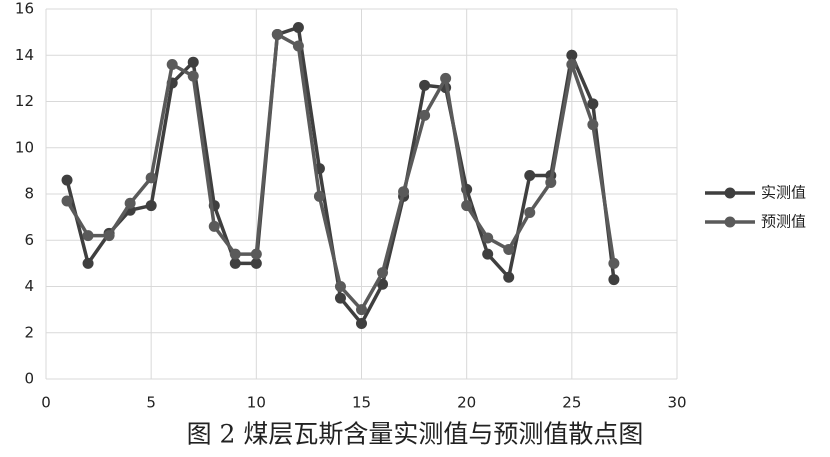  I want to click on y-tick-label: 6, so click(29, 240).